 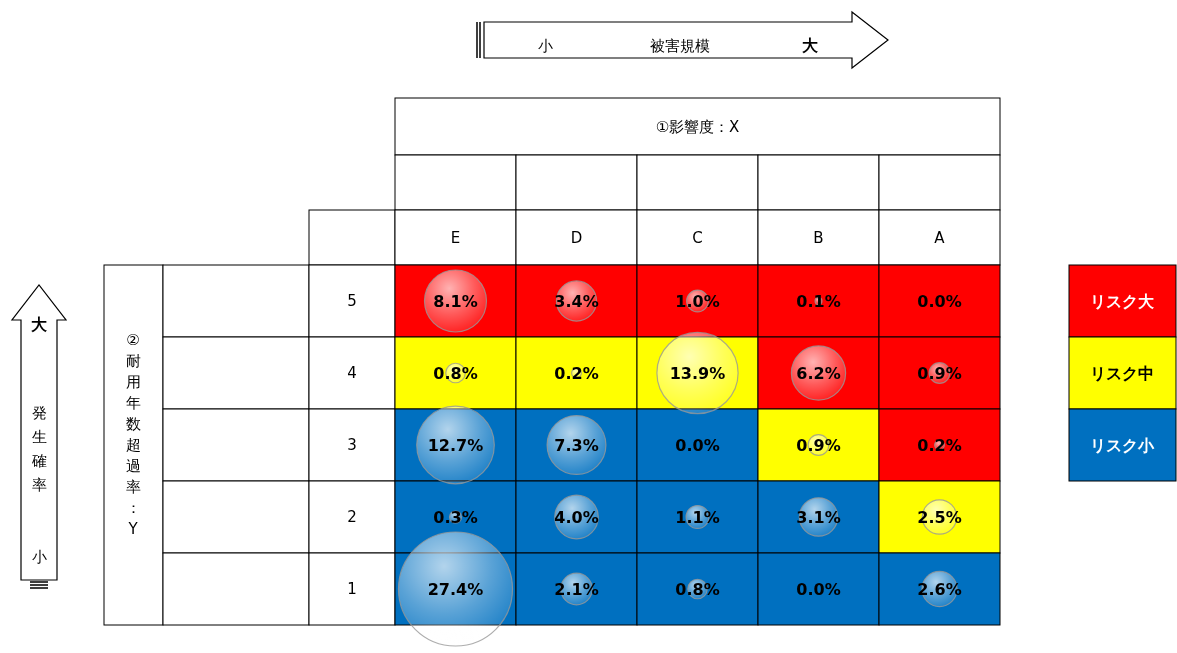 I want to click on y-tick-label: 5, so click(x=352, y=301).